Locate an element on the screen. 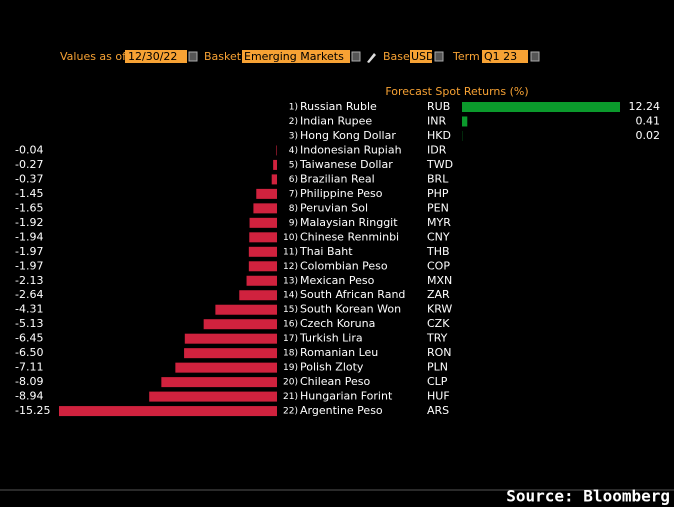 The width and height of the screenshot is (674, 507). rank: 9) is located at coordinates (293, 223).